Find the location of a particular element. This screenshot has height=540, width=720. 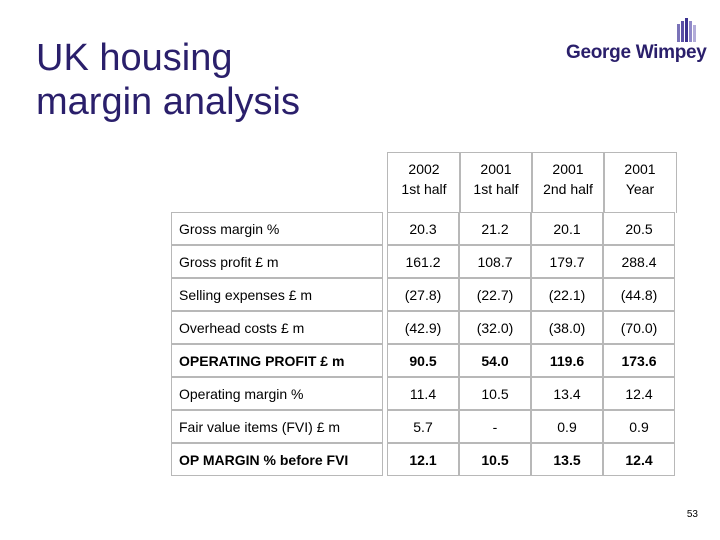

table-cell: 20.1 is located at coordinates (567, 228).